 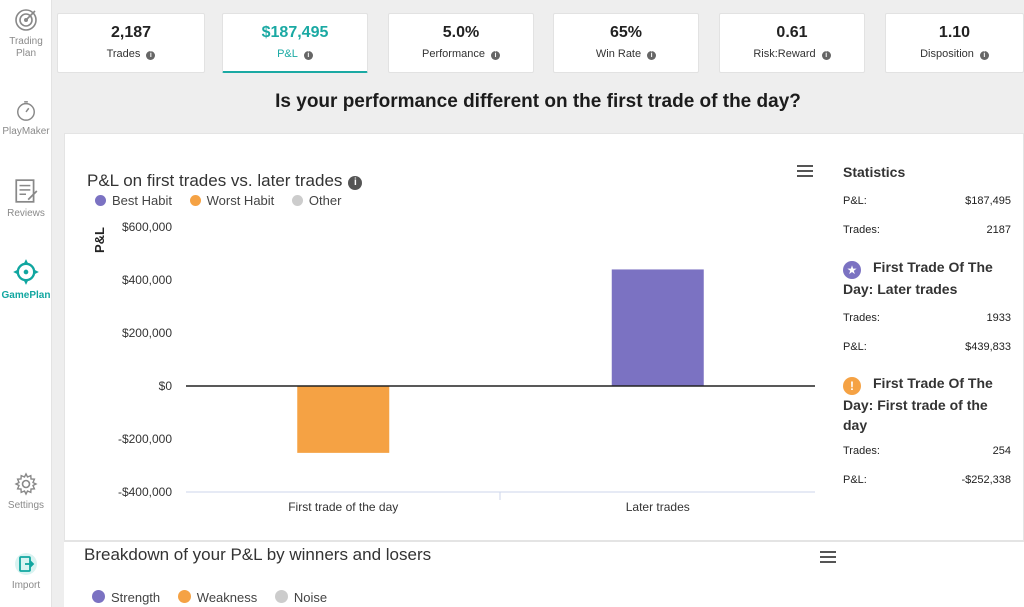 What do you see at coordinates (131, 32) in the screenshot?
I see `metric-value: 2,187` at bounding box center [131, 32].